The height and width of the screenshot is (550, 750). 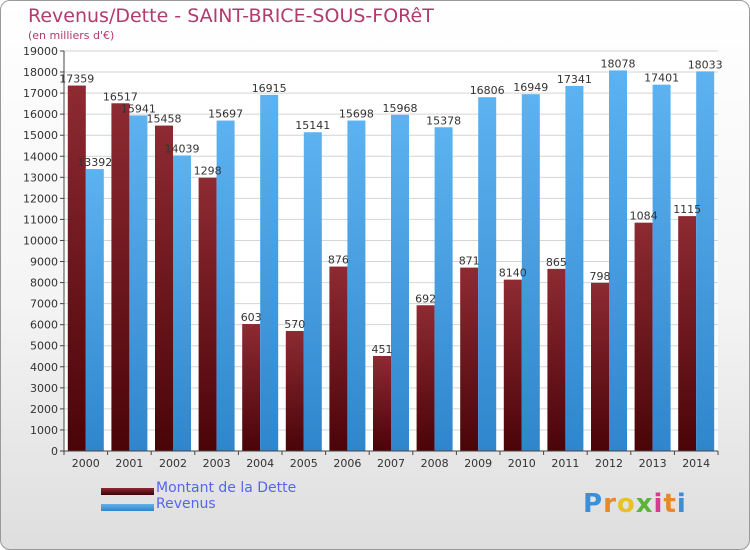 I want to click on data-label-dette: 798, so click(x=600, y=276).